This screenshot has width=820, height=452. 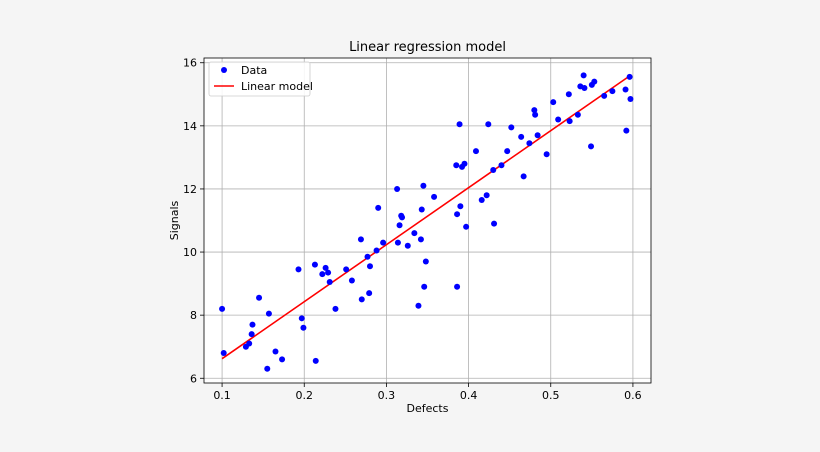 I want to click on legend-box, so click(x=259, y=79).